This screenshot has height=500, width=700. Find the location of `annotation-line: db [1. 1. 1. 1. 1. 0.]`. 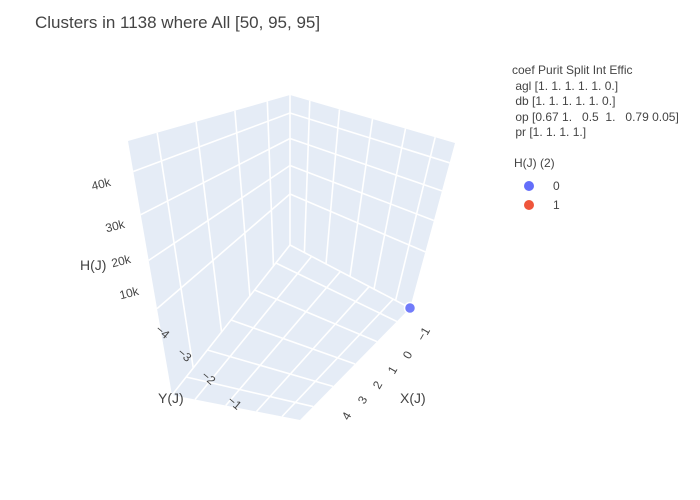

annotation-line: db [1. 1. 1. 1. 1. 0.] is located at coordinates (564, 101).